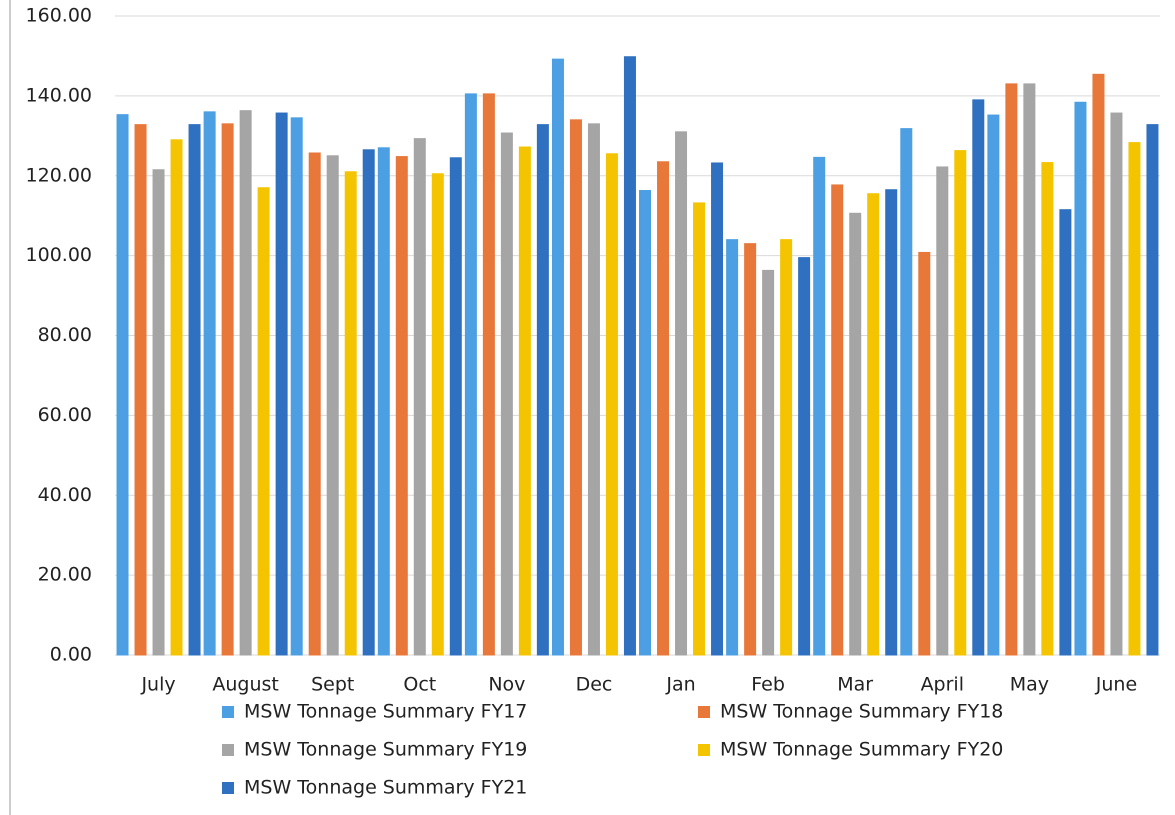  Describe the element at coordinates (385, 750) in the screenshot. I see `legend-label: MSW Tonnage Summary FY19` at that location.